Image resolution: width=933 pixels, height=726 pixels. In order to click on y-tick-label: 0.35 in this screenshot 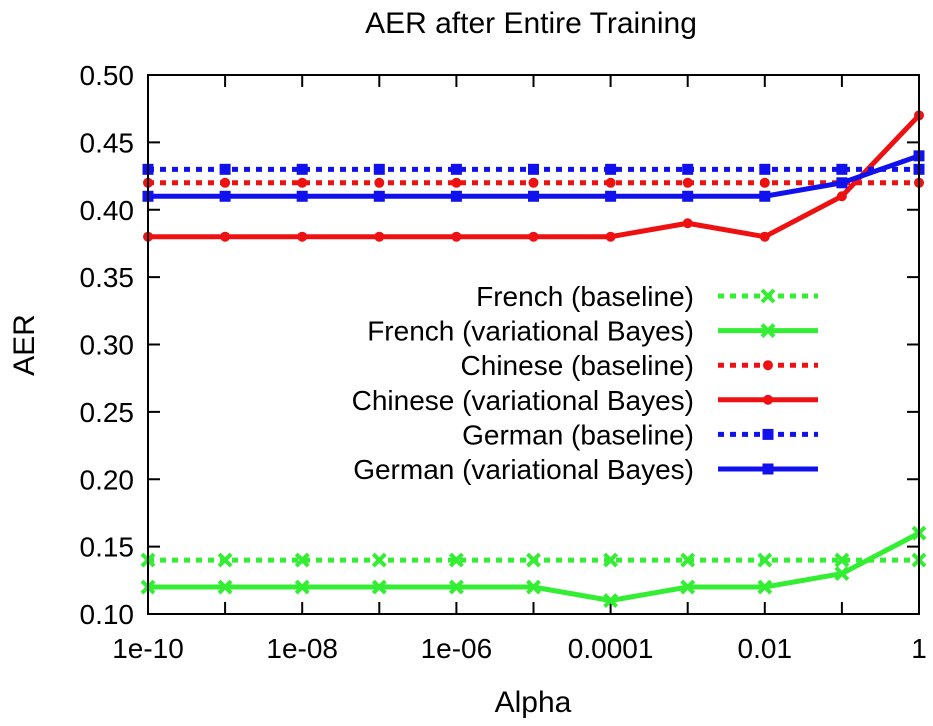, I will do `click(107, 277)`.